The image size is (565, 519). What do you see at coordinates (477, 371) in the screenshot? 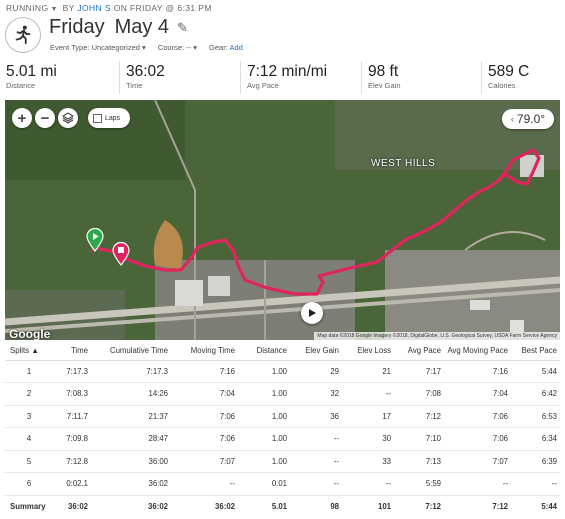
I see `table-cell: 7:16` at bounding box center [477, 371].